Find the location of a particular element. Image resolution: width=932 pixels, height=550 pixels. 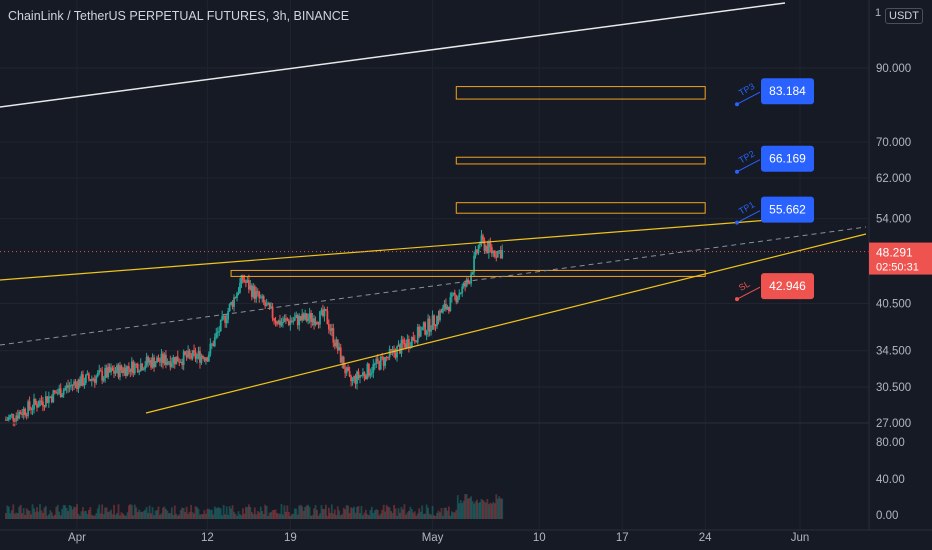

currency-badge: USDT is located at coordinates (904, 16).